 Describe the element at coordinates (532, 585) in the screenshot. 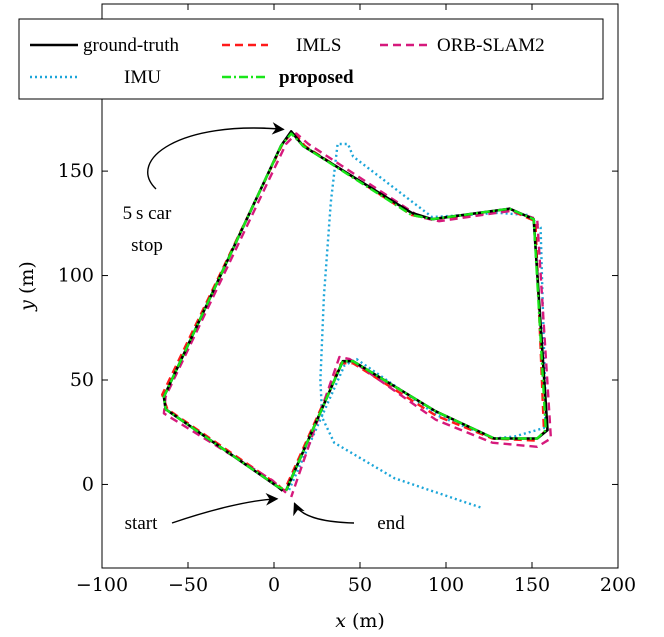

I see `x-tick-label: 150` at that location.